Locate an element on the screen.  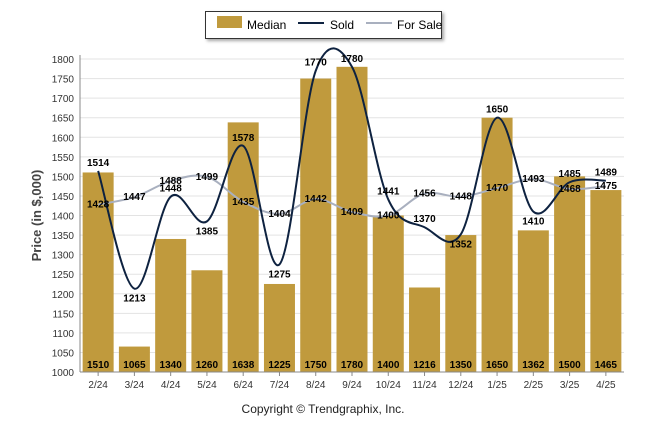
median-data-label: 1510 is located at coordinates (98, 365).